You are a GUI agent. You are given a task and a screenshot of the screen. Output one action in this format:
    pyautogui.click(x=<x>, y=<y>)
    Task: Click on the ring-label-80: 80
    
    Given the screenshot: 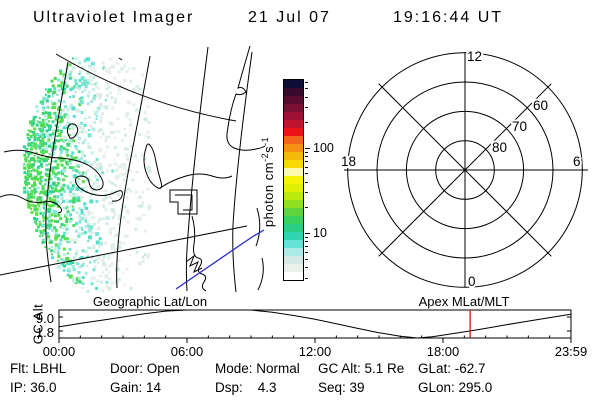 What is the action you would take?
    pyautogui.click(x=499, y=147)
    